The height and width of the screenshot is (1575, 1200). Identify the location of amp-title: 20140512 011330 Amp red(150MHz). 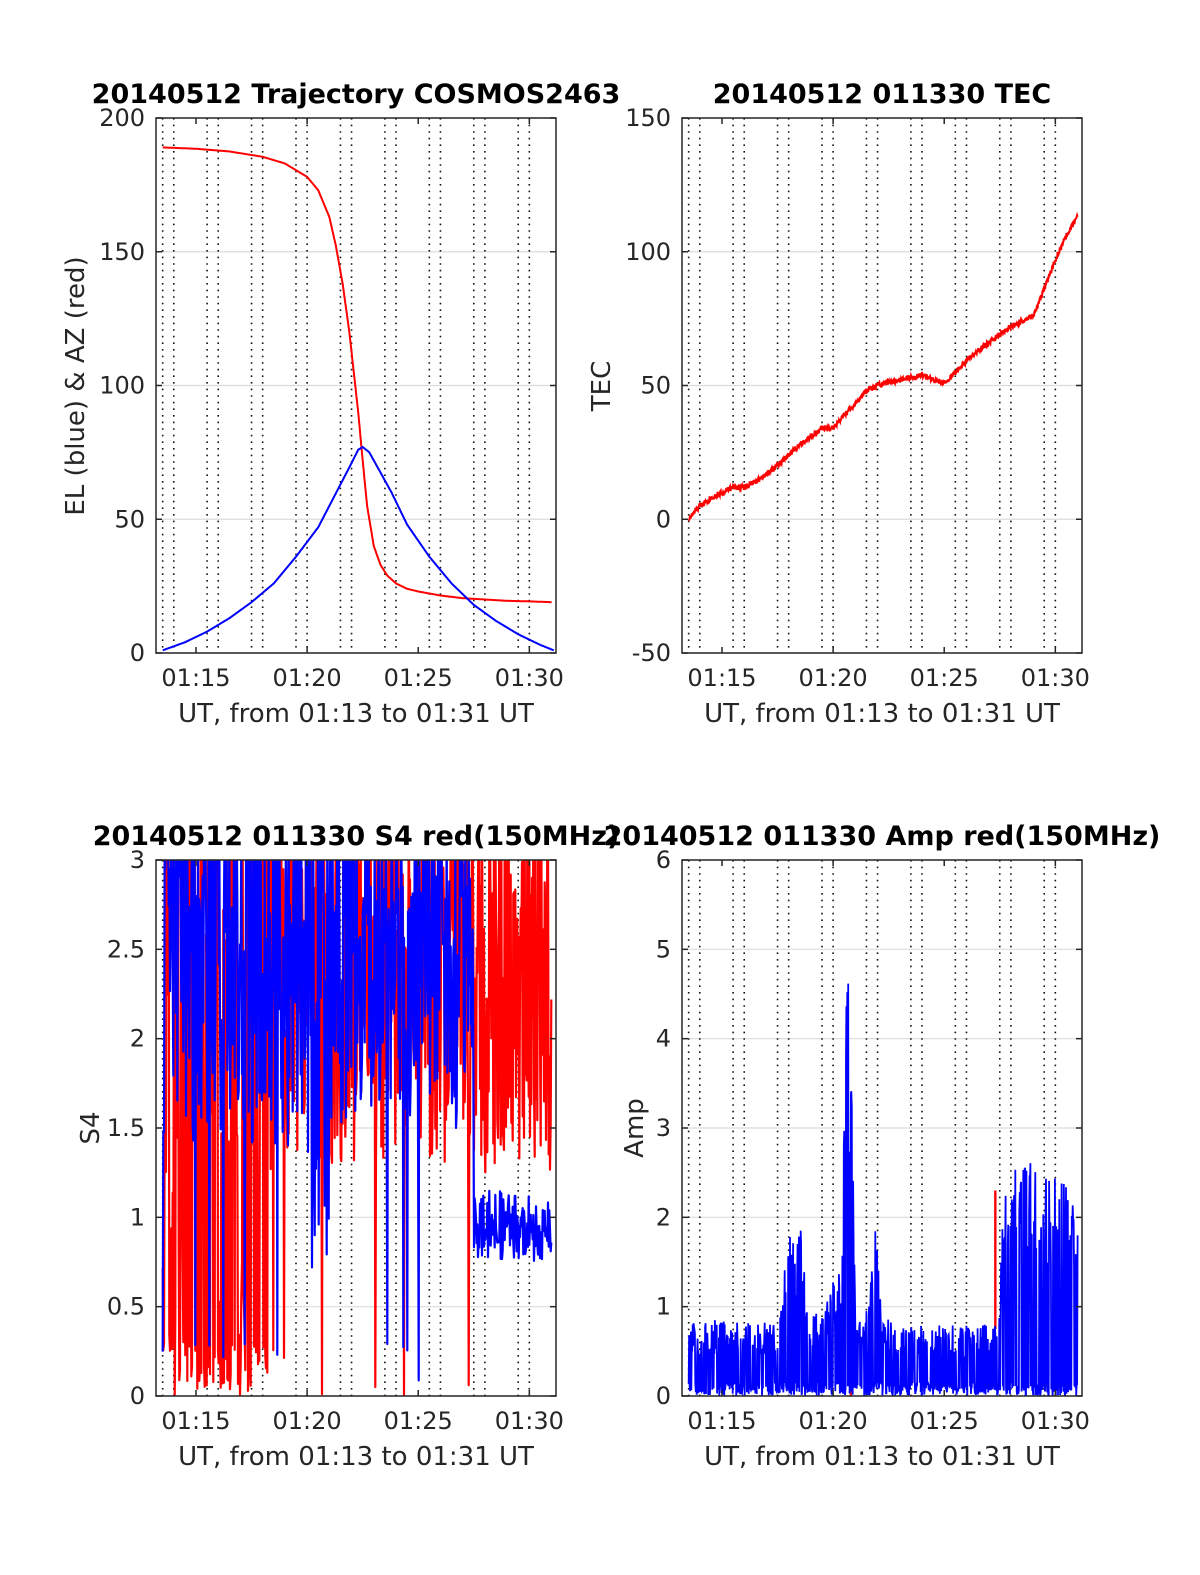
(882, 836).